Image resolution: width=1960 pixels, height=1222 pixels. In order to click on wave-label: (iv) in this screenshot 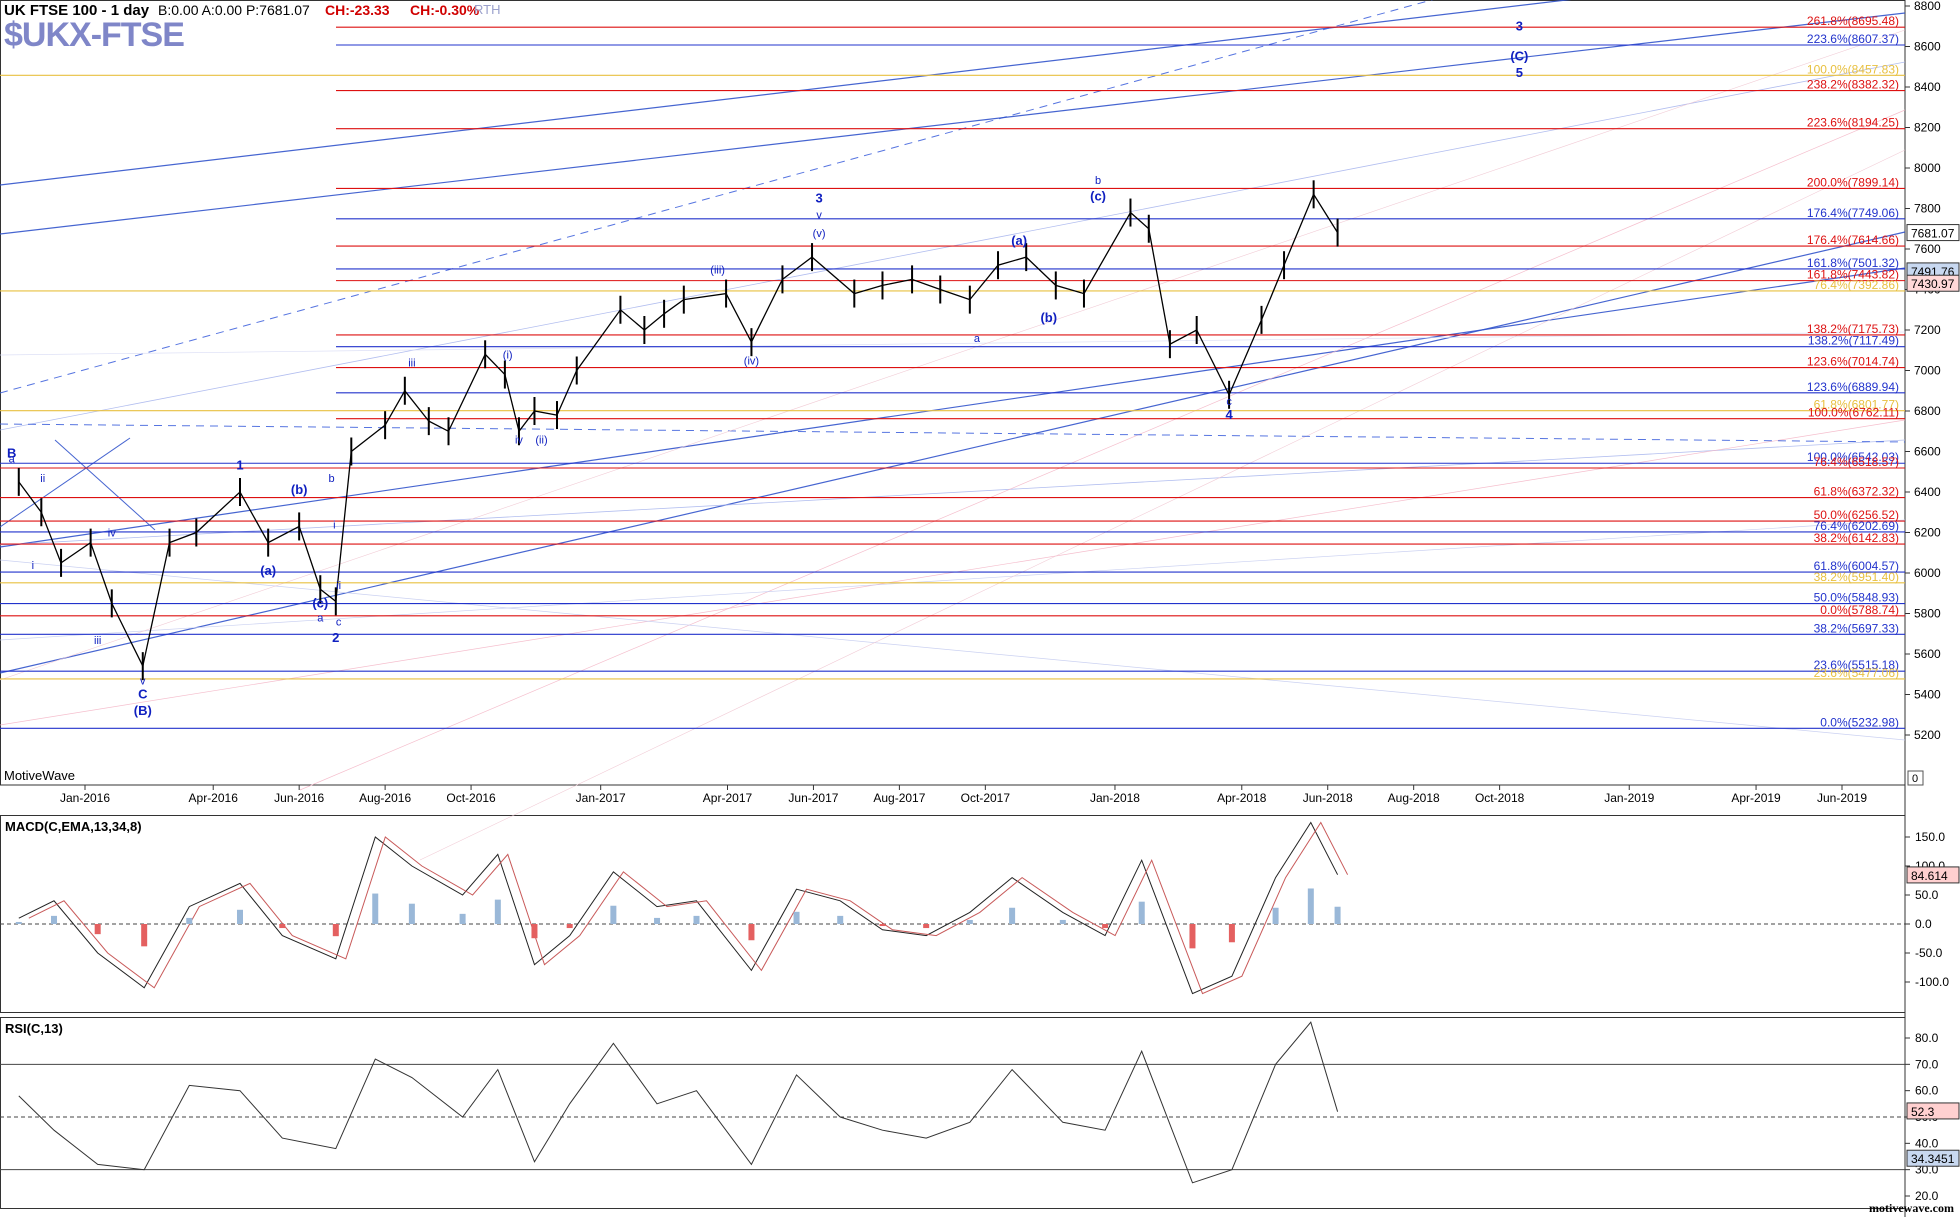, I will do `click(751, 361)`.